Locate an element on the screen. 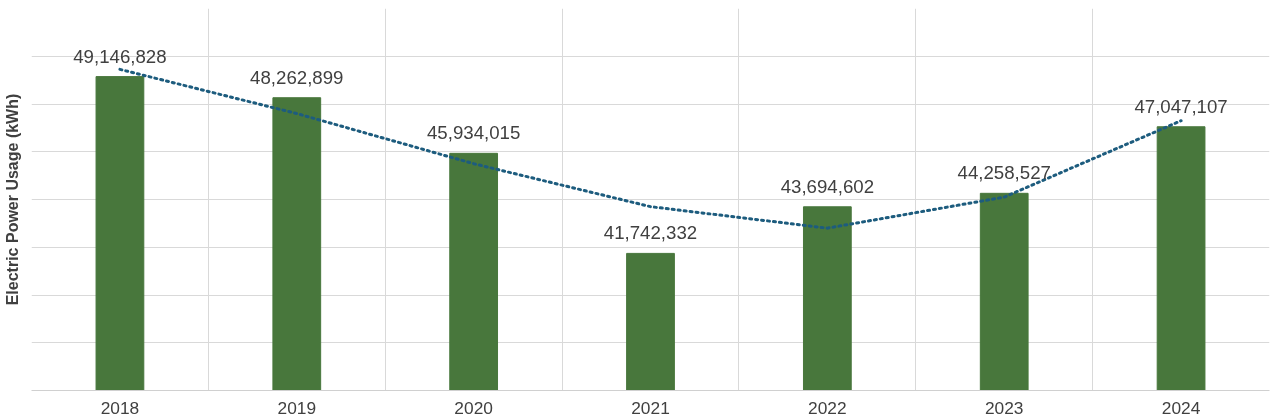 This screenshot has width=1279, height=416. data-label: 47,047,107 is located at coordinates (1181, 106).